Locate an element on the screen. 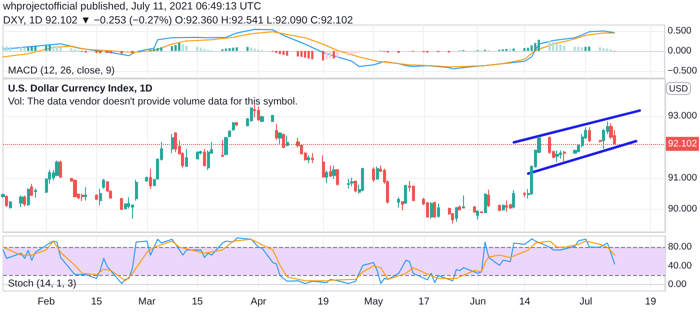  y-axis-title: USD is located at coordinates (678, 89).